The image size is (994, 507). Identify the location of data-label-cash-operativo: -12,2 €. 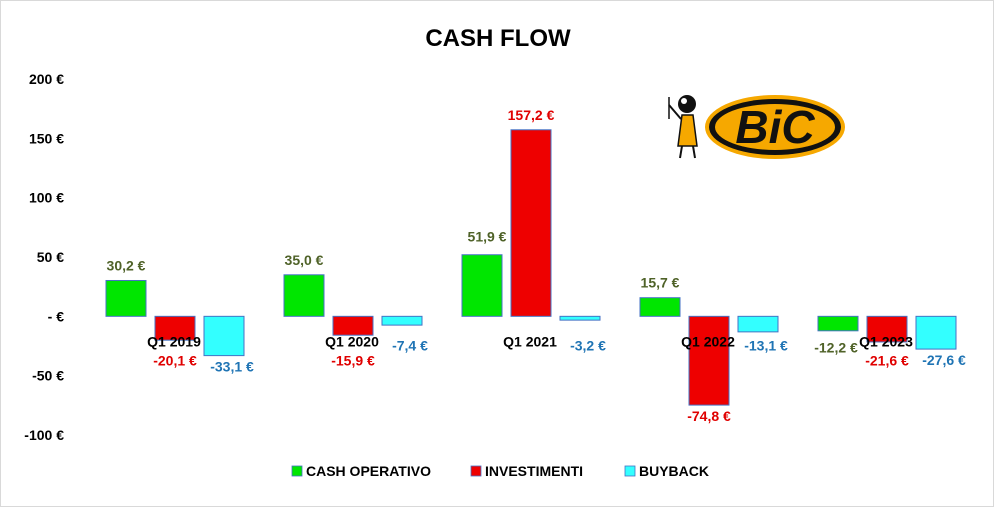
(836, 347).